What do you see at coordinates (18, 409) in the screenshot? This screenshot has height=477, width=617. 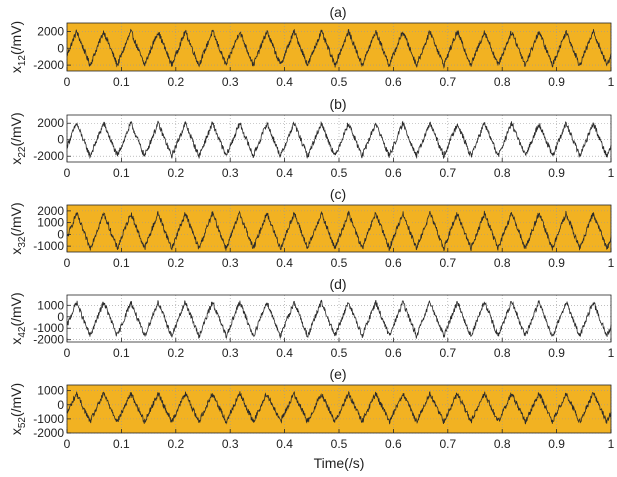 I see `y-axis-label: x52(/mV)` at bounding box center [18, 409].